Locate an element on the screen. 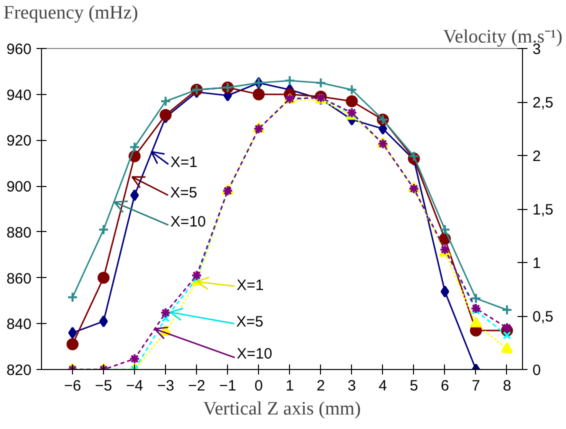 Image resolution: width=566 pixels, height=429 pixels. x-tick-label: 6 is located at coordinates (445, 386).